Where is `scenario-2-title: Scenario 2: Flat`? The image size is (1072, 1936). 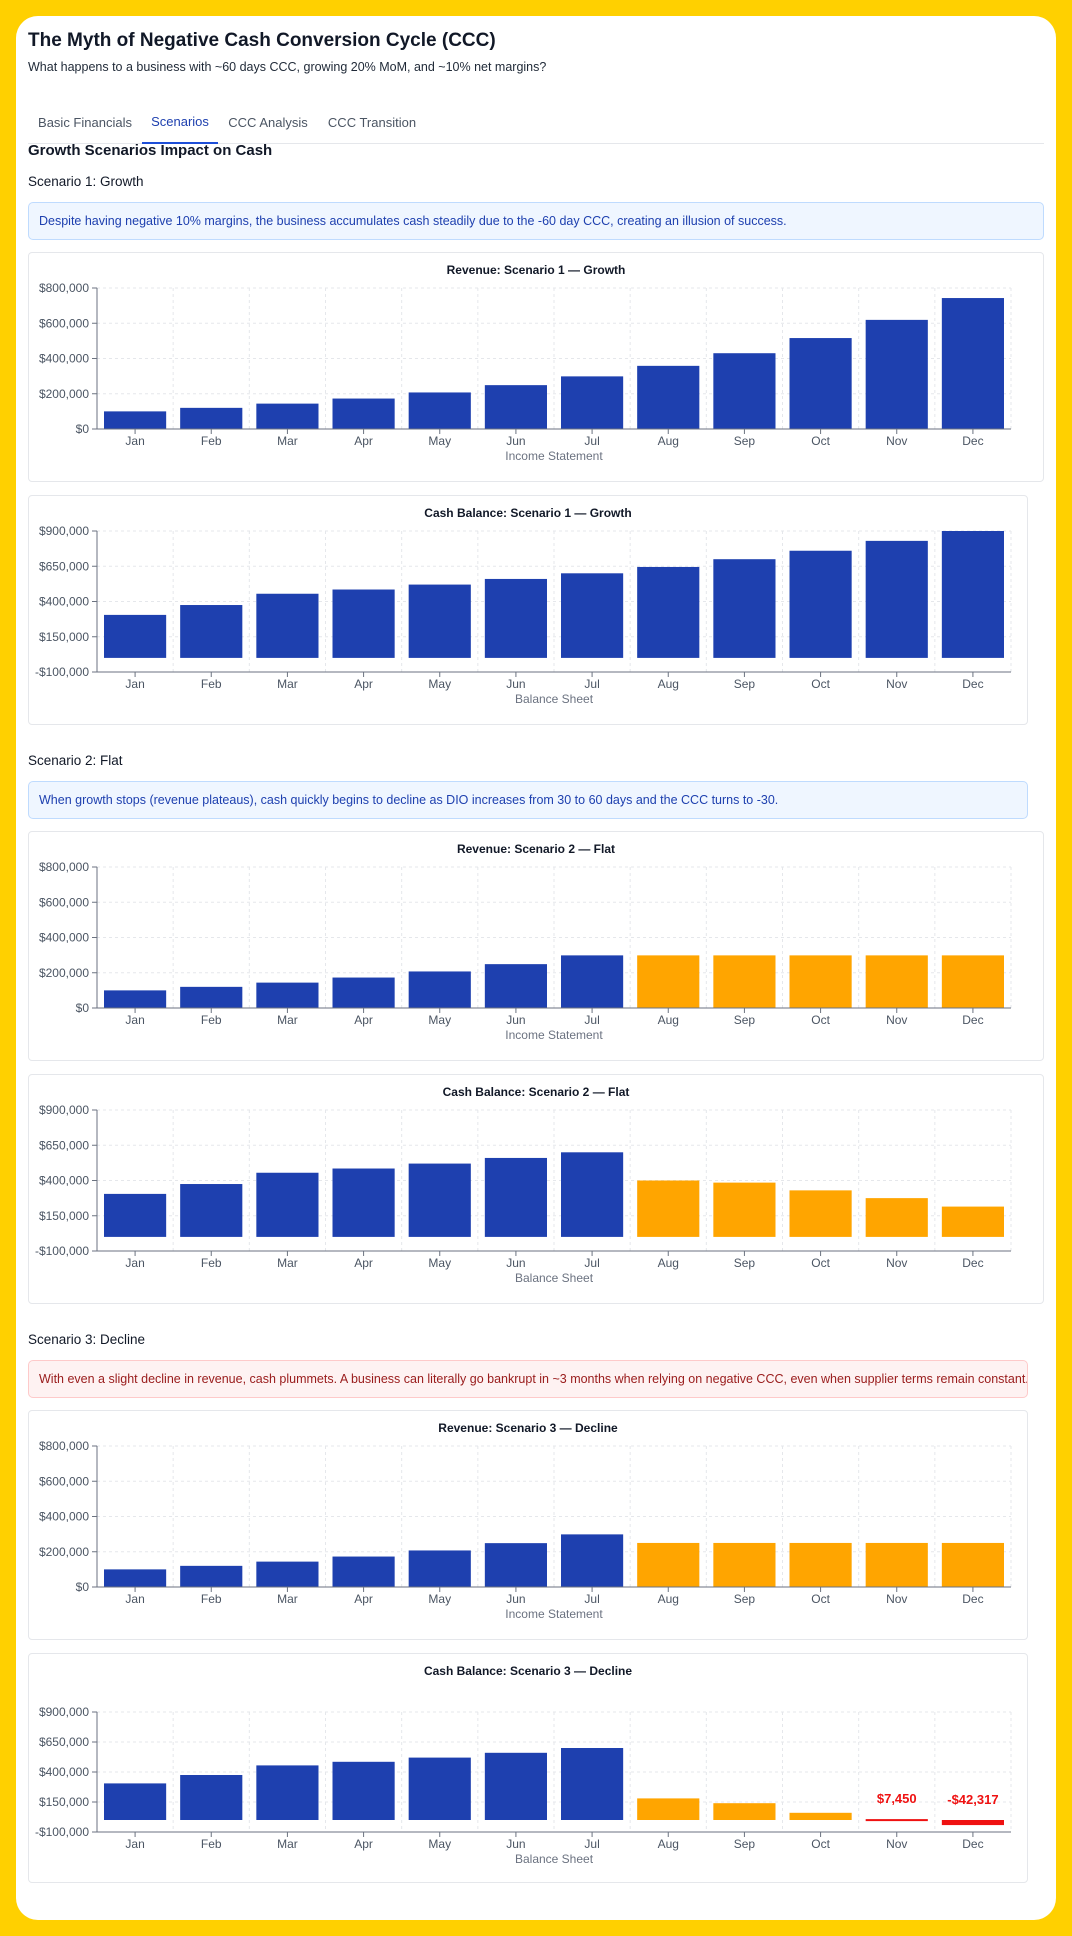 scenario-2-title: Scenario 2: Flat is located at coordinates (75, 760).